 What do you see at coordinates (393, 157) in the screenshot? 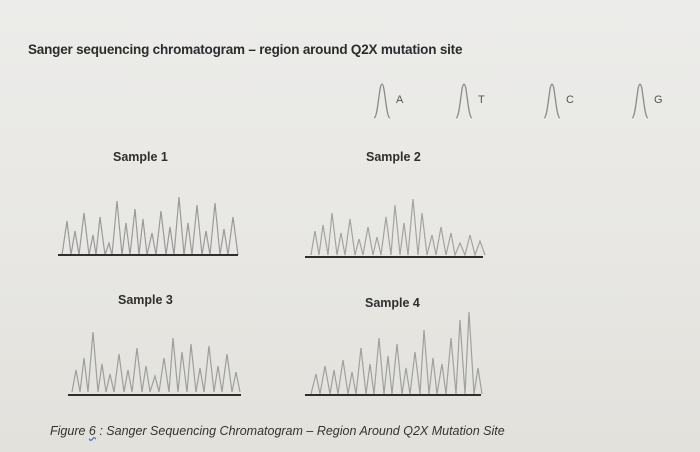
I see `sample-2-label: Sample 2` at bounding box center [393, 157].